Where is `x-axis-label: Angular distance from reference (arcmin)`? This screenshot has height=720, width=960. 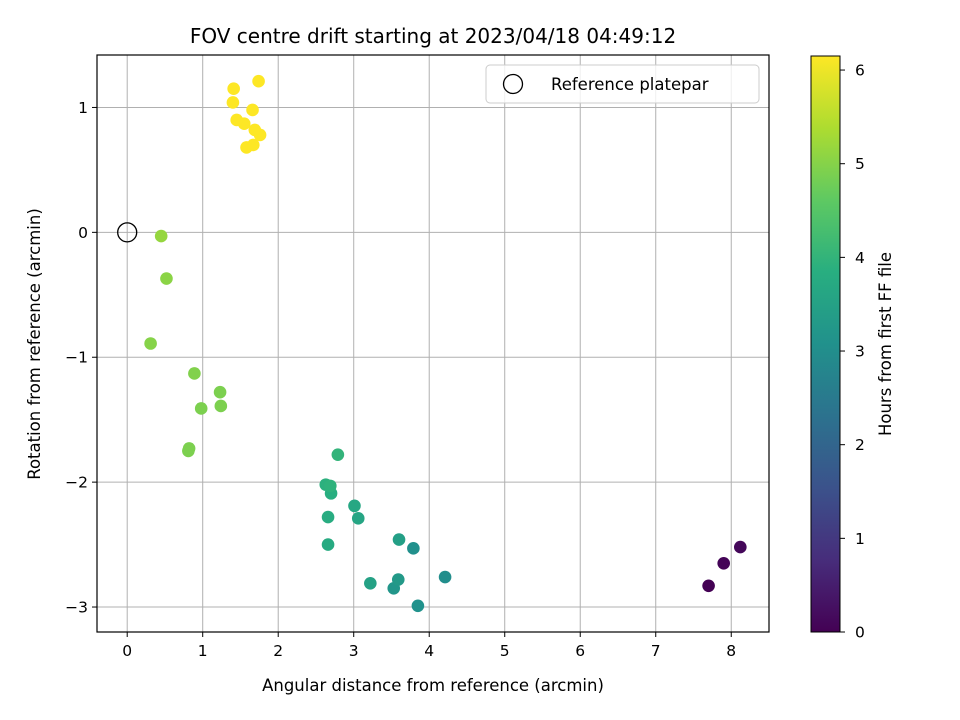
x-axis-label: Angular distance from reference (arcmin) is located at coordinates (433, 685).